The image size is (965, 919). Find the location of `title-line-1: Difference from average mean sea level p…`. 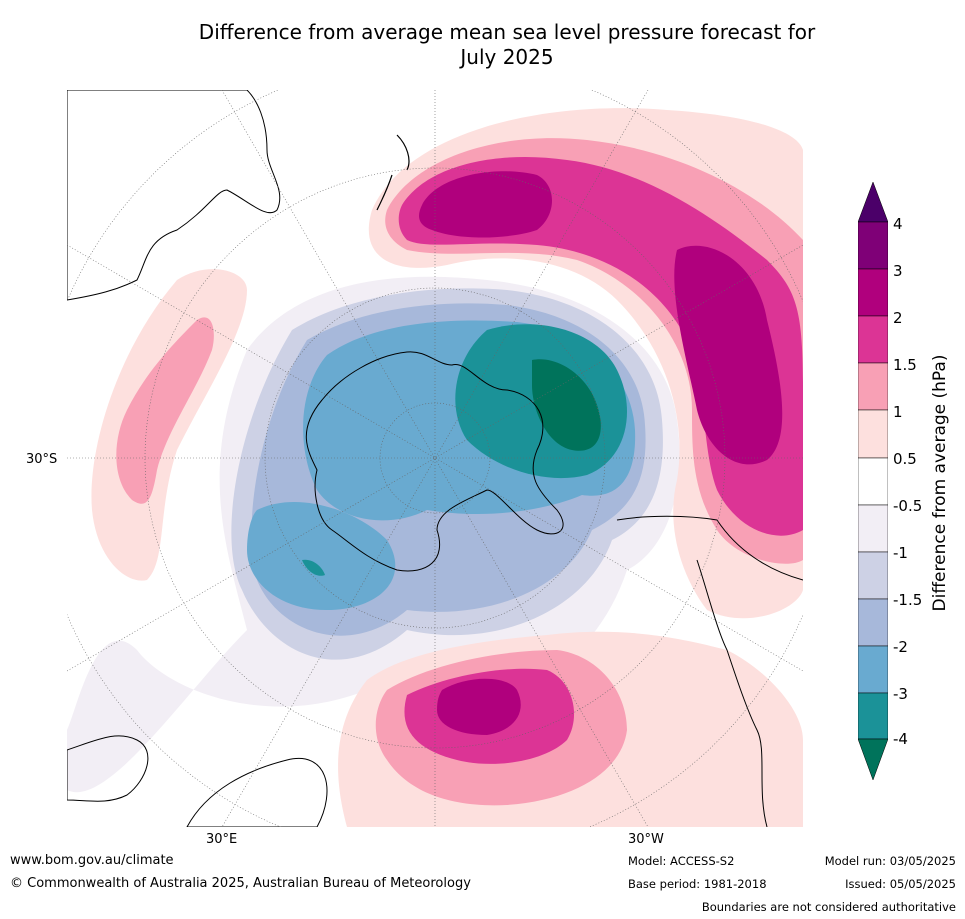

title-line-1: Difference from average mean sea level p… is located at coordinates (507, 32).